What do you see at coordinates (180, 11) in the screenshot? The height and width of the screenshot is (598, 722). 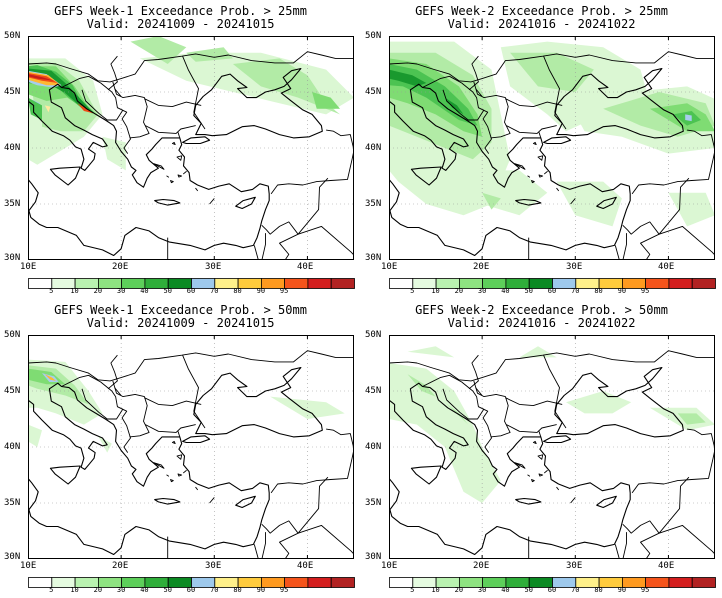 I see `panel-title: GEFS Week-1 Exceedance Prob. > 25mm` at bounding box center [180, 11].